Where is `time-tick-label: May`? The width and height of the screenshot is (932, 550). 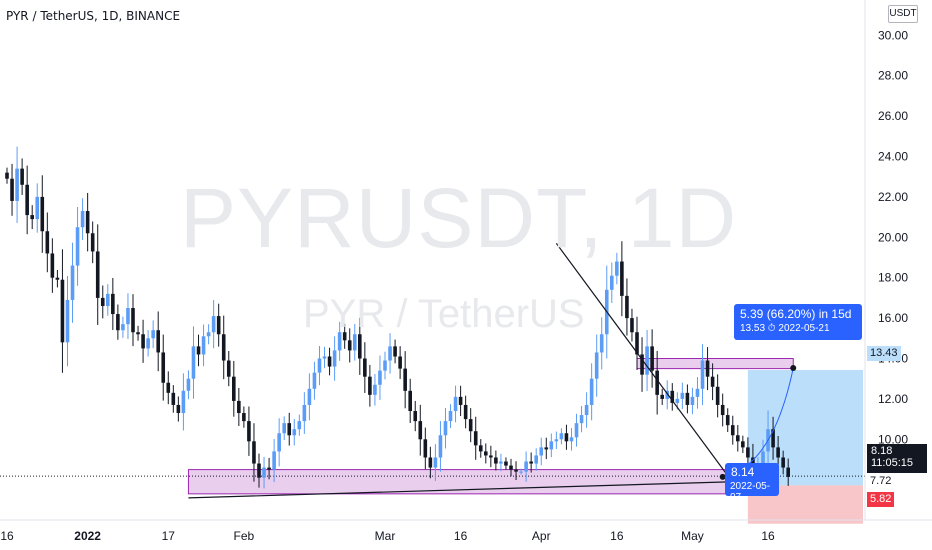 time-tick-label: May is located at coordinates (692, 536).